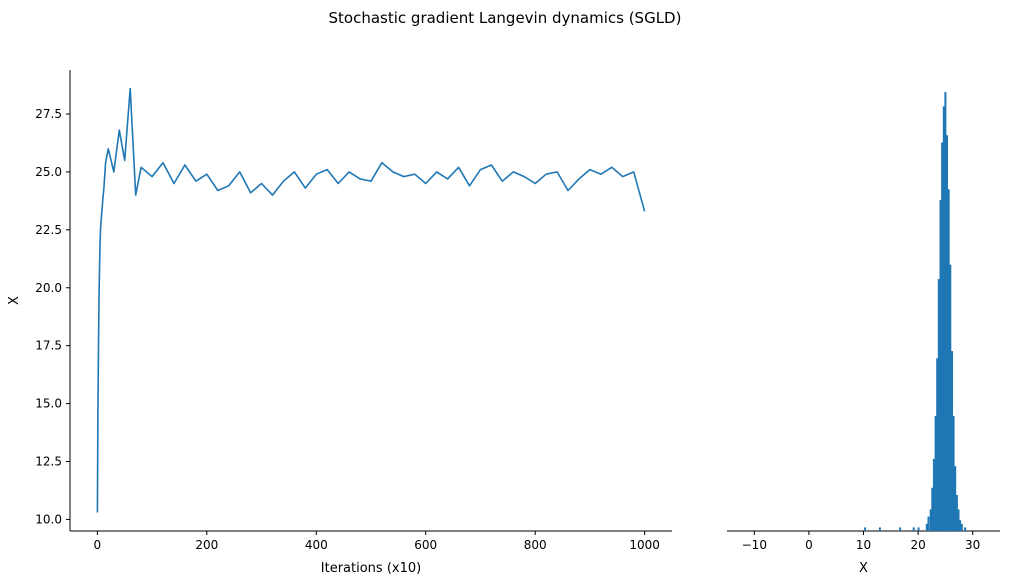 The width and height of the screenshot is (1010, 585). Describe the element at coordinates (809, 545) in the screenshot. I see `hist-x-tick-label: 0` at that location.